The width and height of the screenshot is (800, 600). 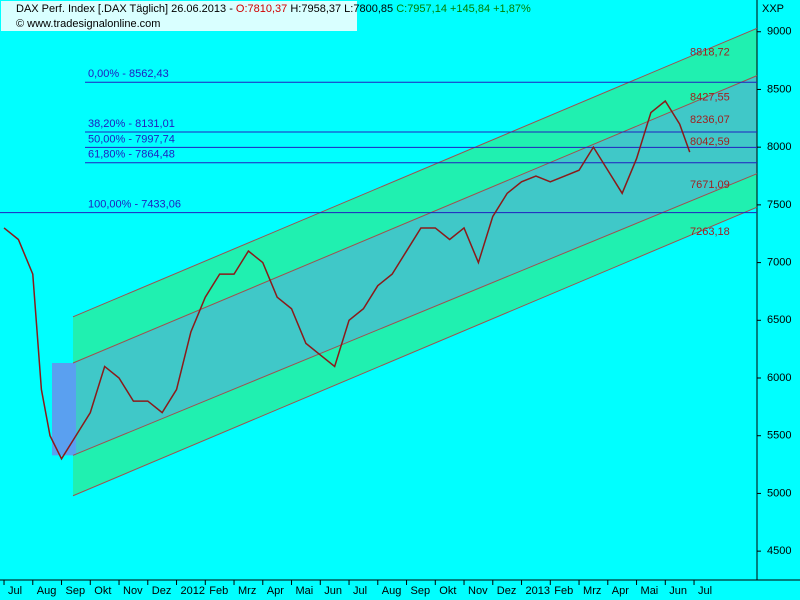 What do you see at coordinates (134, 205) in the screenshot?
I see `fib-label: 100,00% - 7433,06` at bounding box center [134, 205].